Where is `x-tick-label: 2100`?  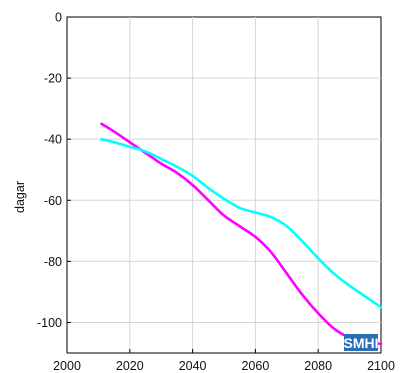
x-tick-label: 2100 is located at coordinates (381, 366).